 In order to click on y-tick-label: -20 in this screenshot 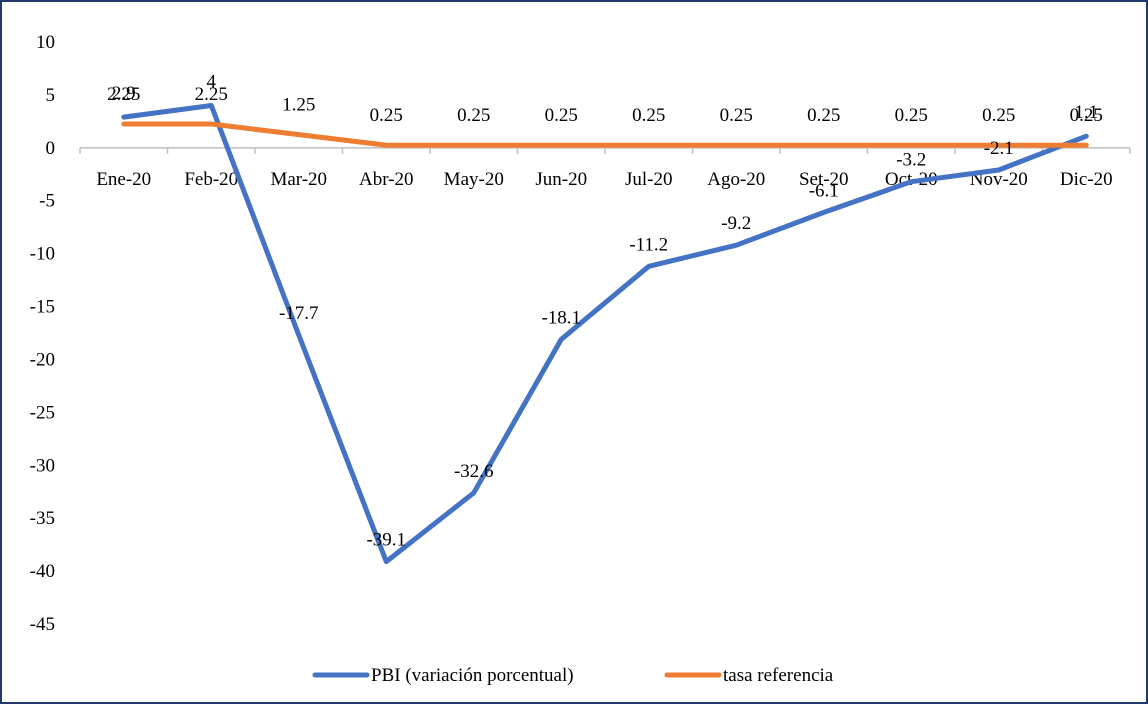, I will do `click(42, 359)`.